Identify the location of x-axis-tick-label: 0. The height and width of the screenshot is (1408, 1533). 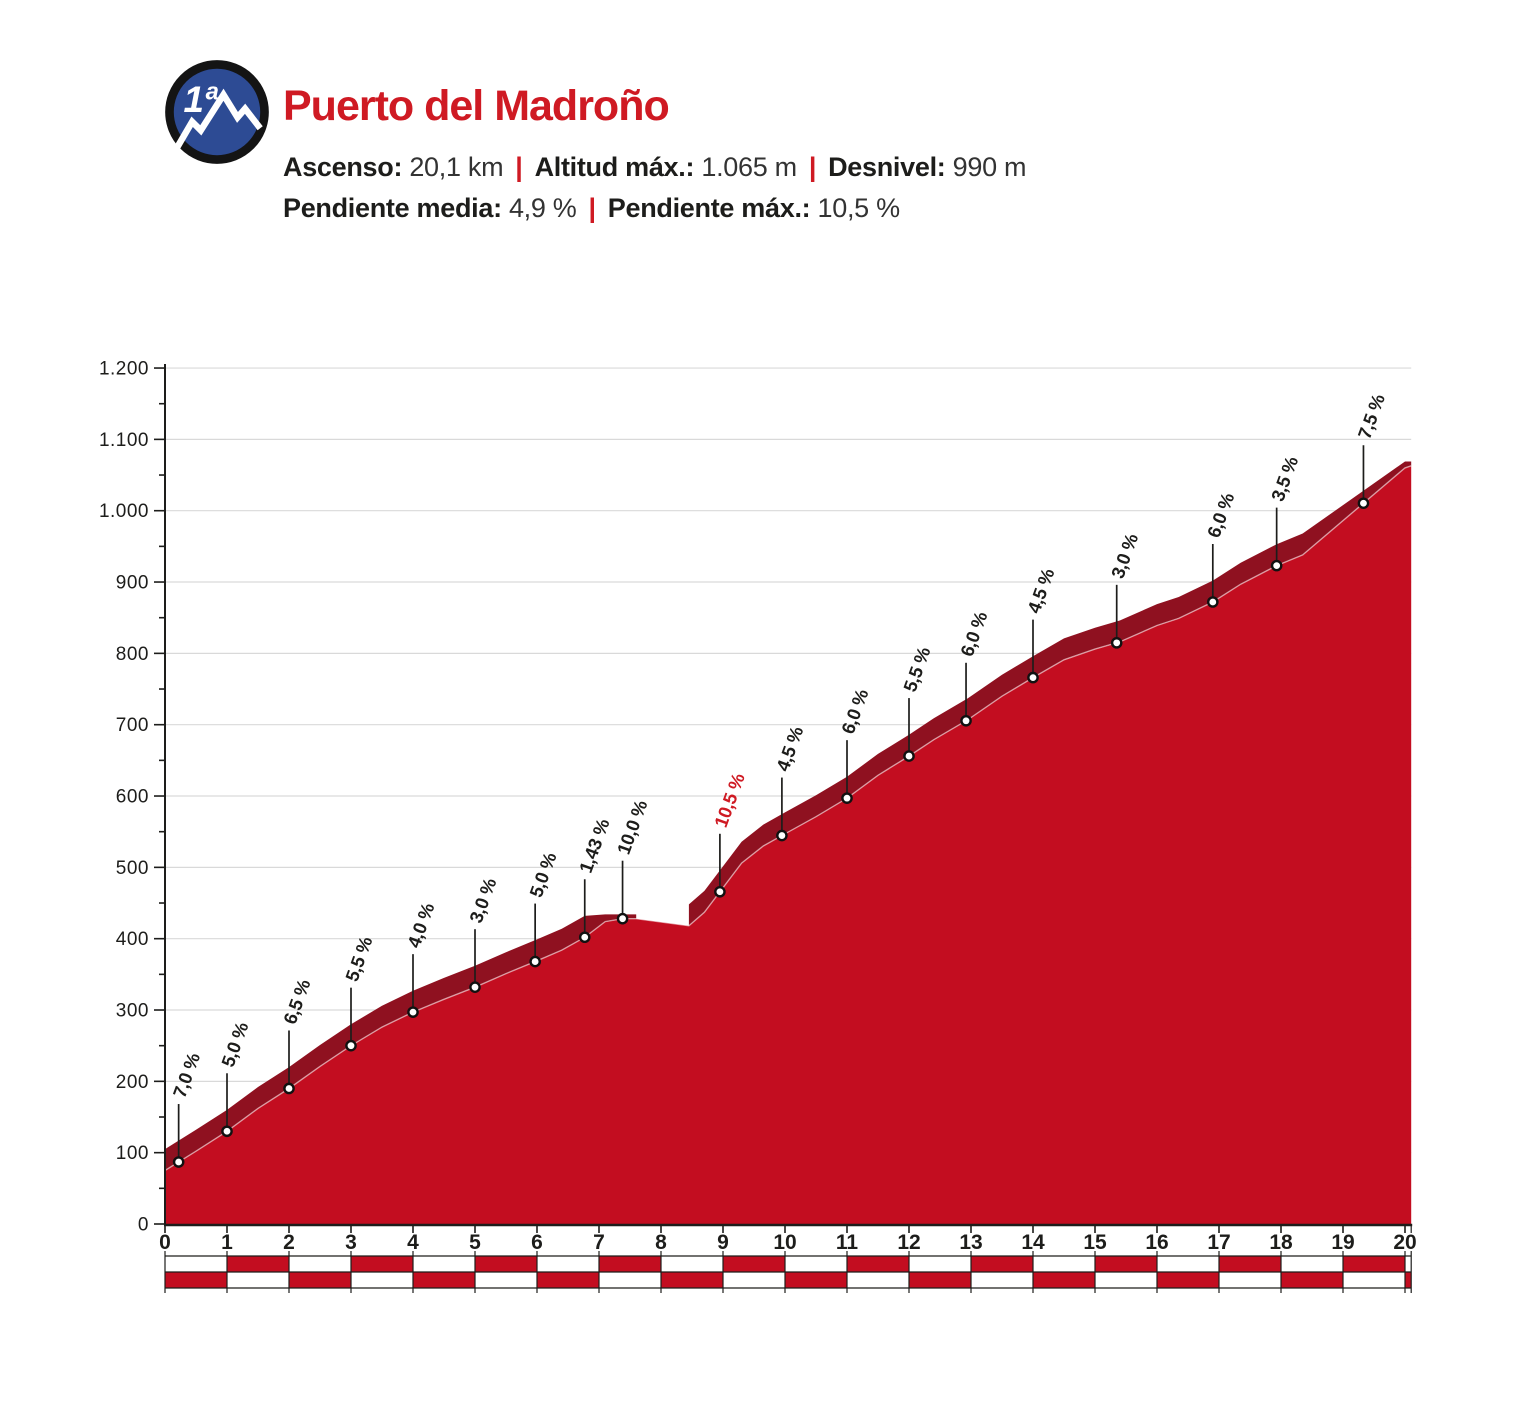
(165, 1242).